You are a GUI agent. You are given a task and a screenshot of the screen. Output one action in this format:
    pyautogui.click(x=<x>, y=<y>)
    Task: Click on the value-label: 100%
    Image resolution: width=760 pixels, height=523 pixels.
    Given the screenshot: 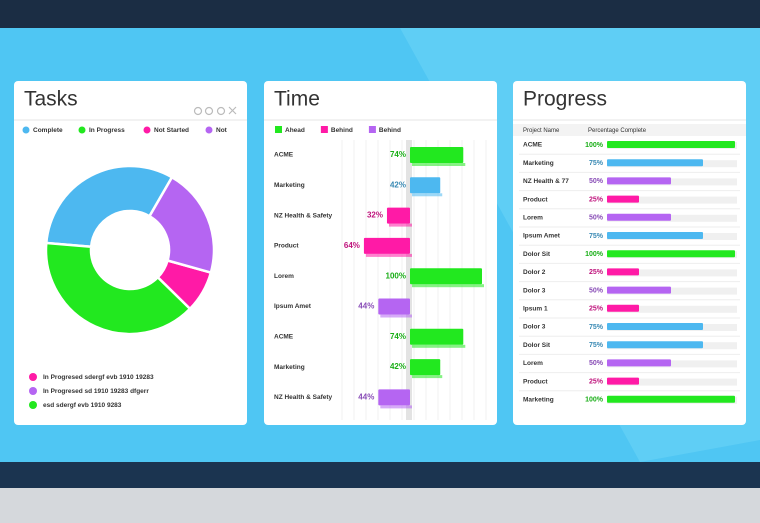 What is the action you would take?
    pyautogui.click(x=594, y=400)
    